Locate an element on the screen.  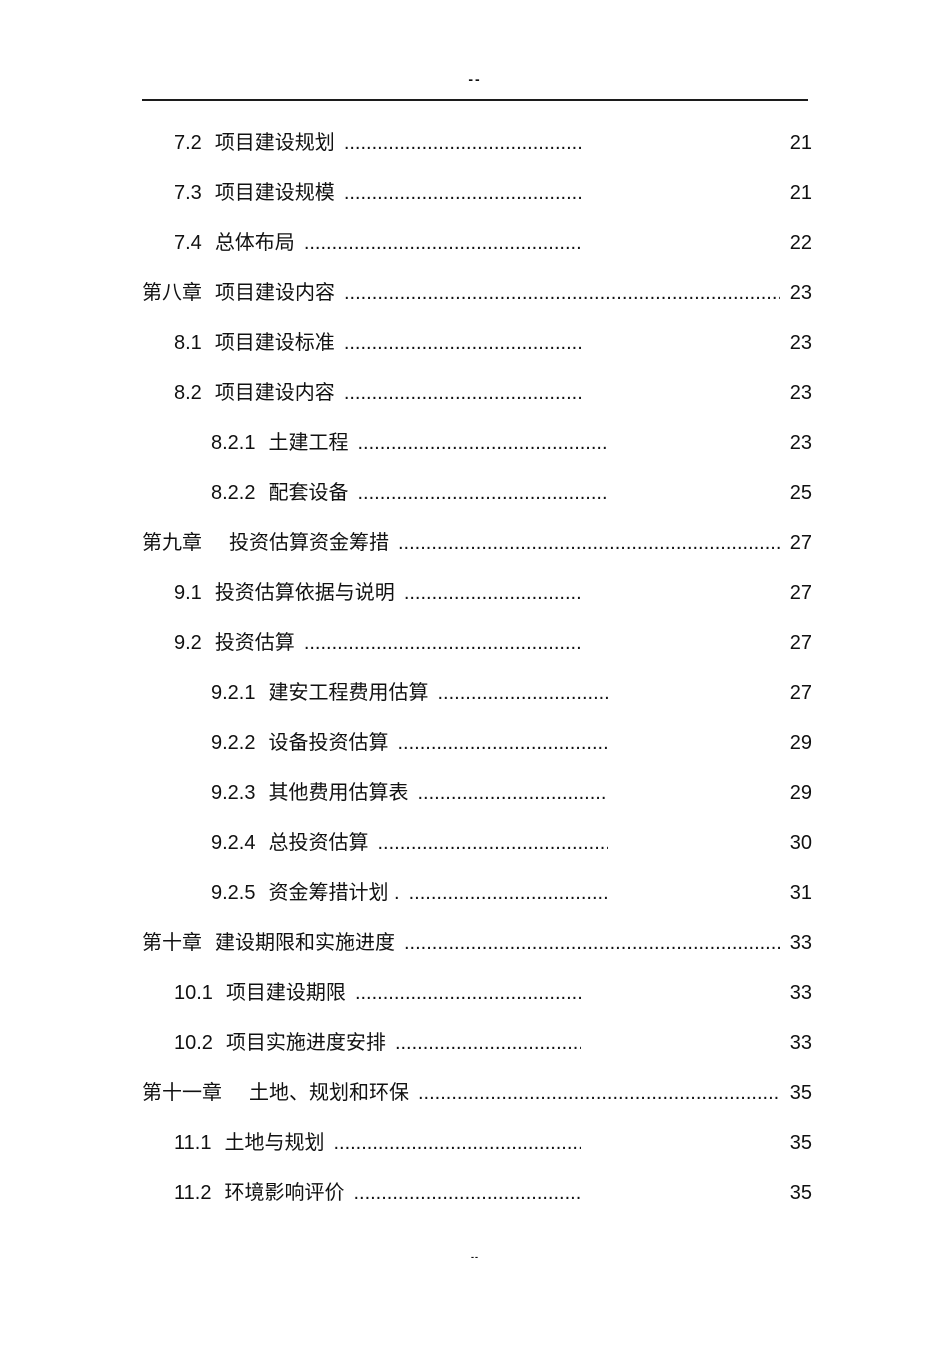
toc-entry-title: 其他费用估算表 is located at coordinates (338, 793).